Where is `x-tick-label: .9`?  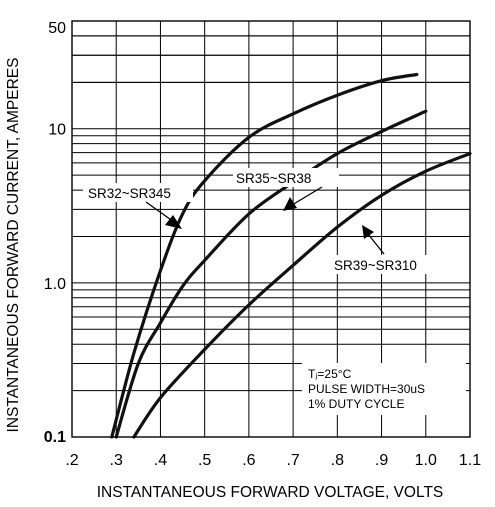
x-tick-label: .9 is located at coordinates (381, 460).